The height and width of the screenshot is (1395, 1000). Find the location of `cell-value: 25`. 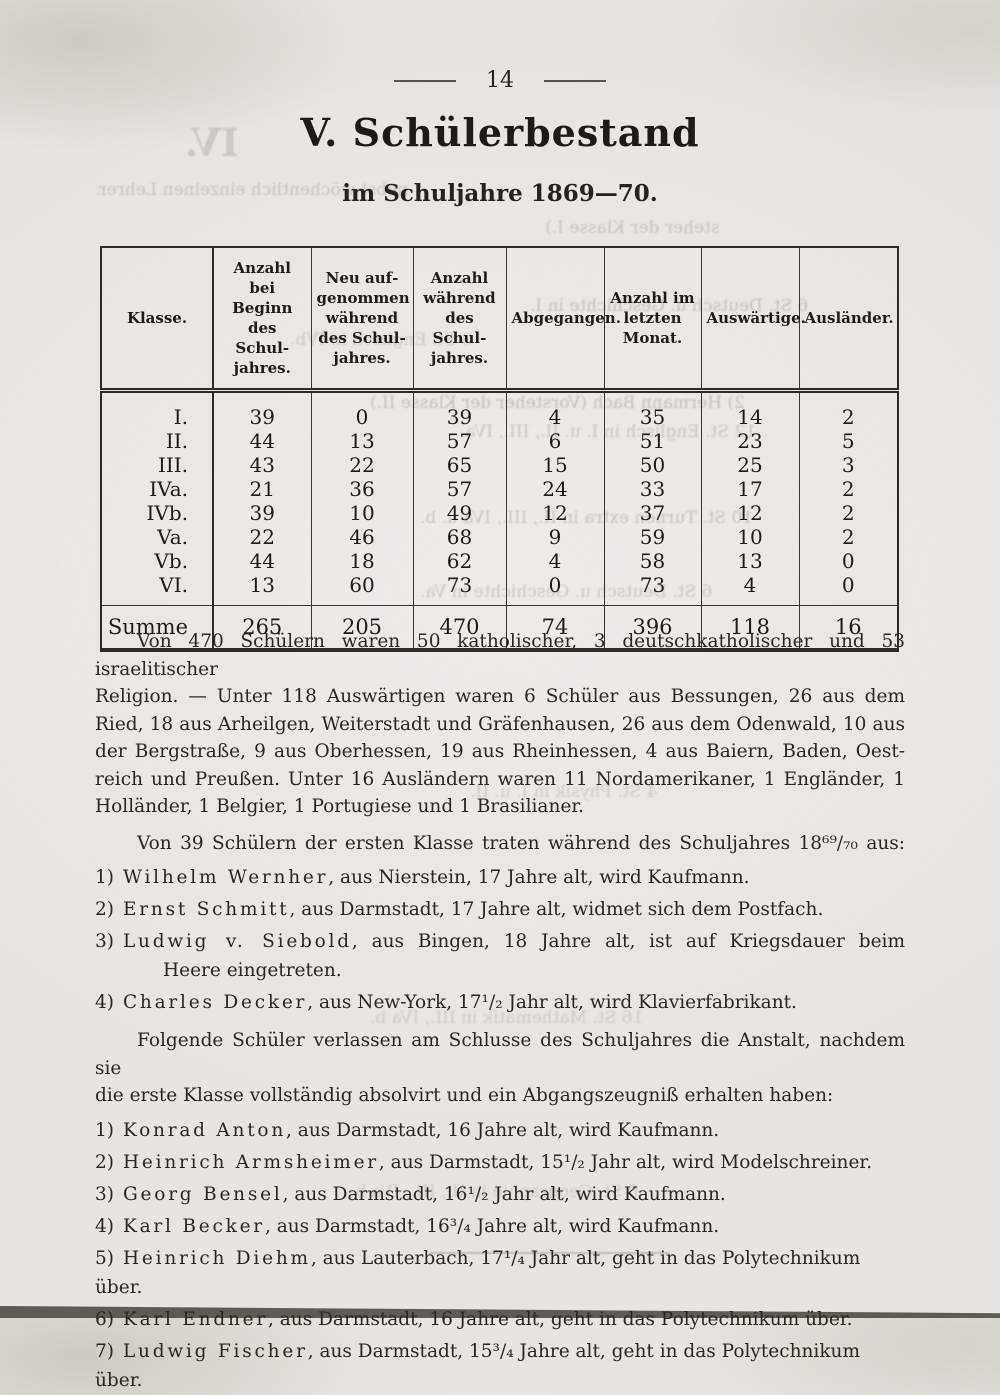

cell-value: 25 is located at coordinates (750, 465).